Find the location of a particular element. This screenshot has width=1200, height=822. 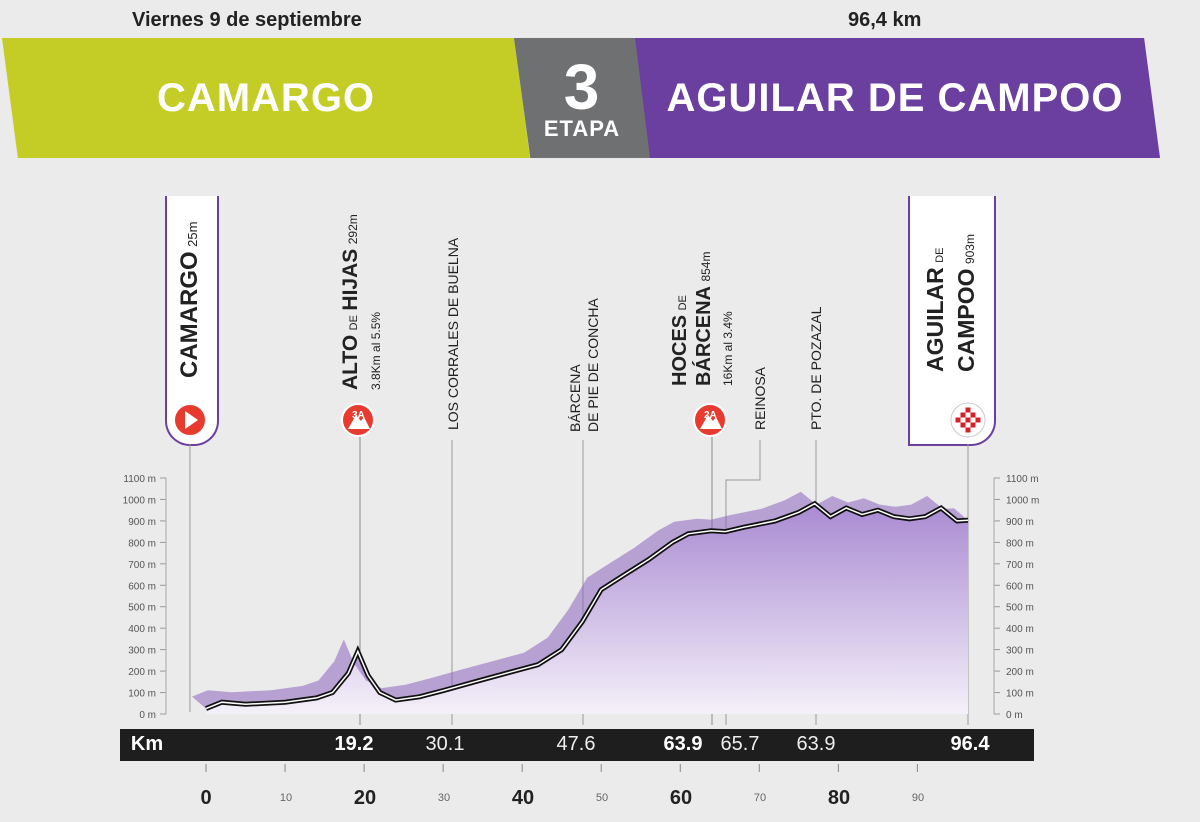

km-value-pozazal: 63.9 is located at coordinates (816, 744).